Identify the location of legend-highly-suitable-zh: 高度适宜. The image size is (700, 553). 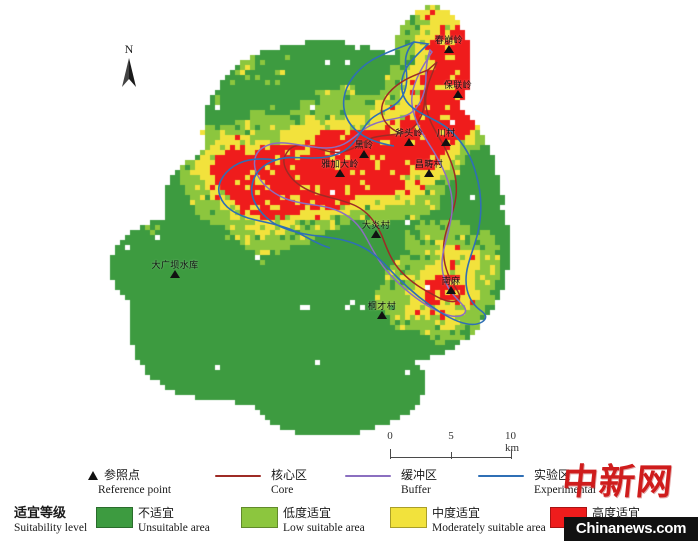
(616, 513).